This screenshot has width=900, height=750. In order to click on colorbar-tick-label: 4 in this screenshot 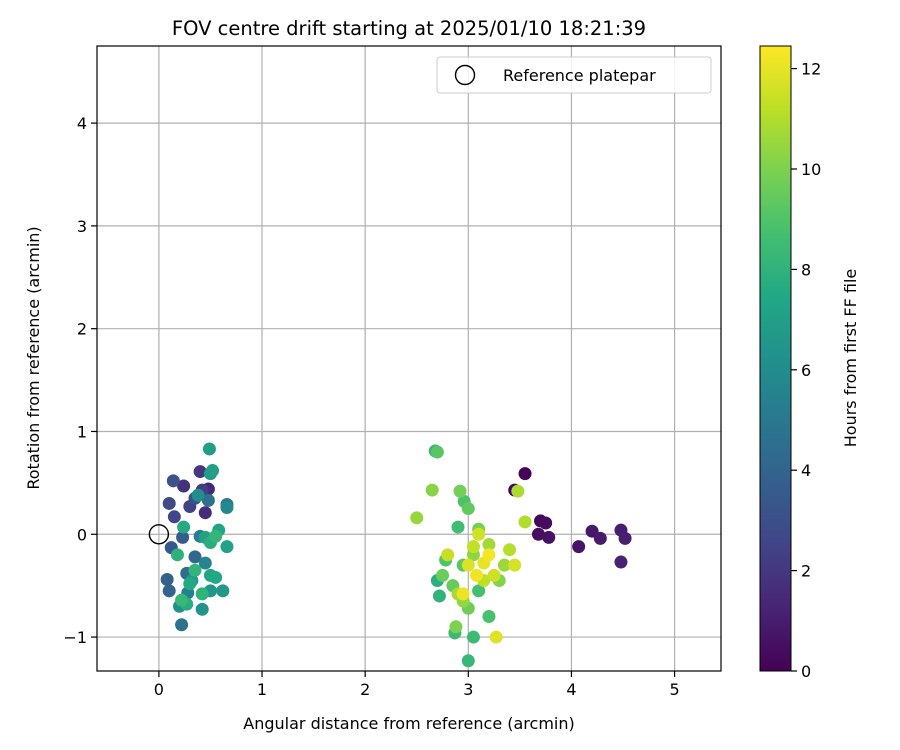, I will do `click(806, 470)`.